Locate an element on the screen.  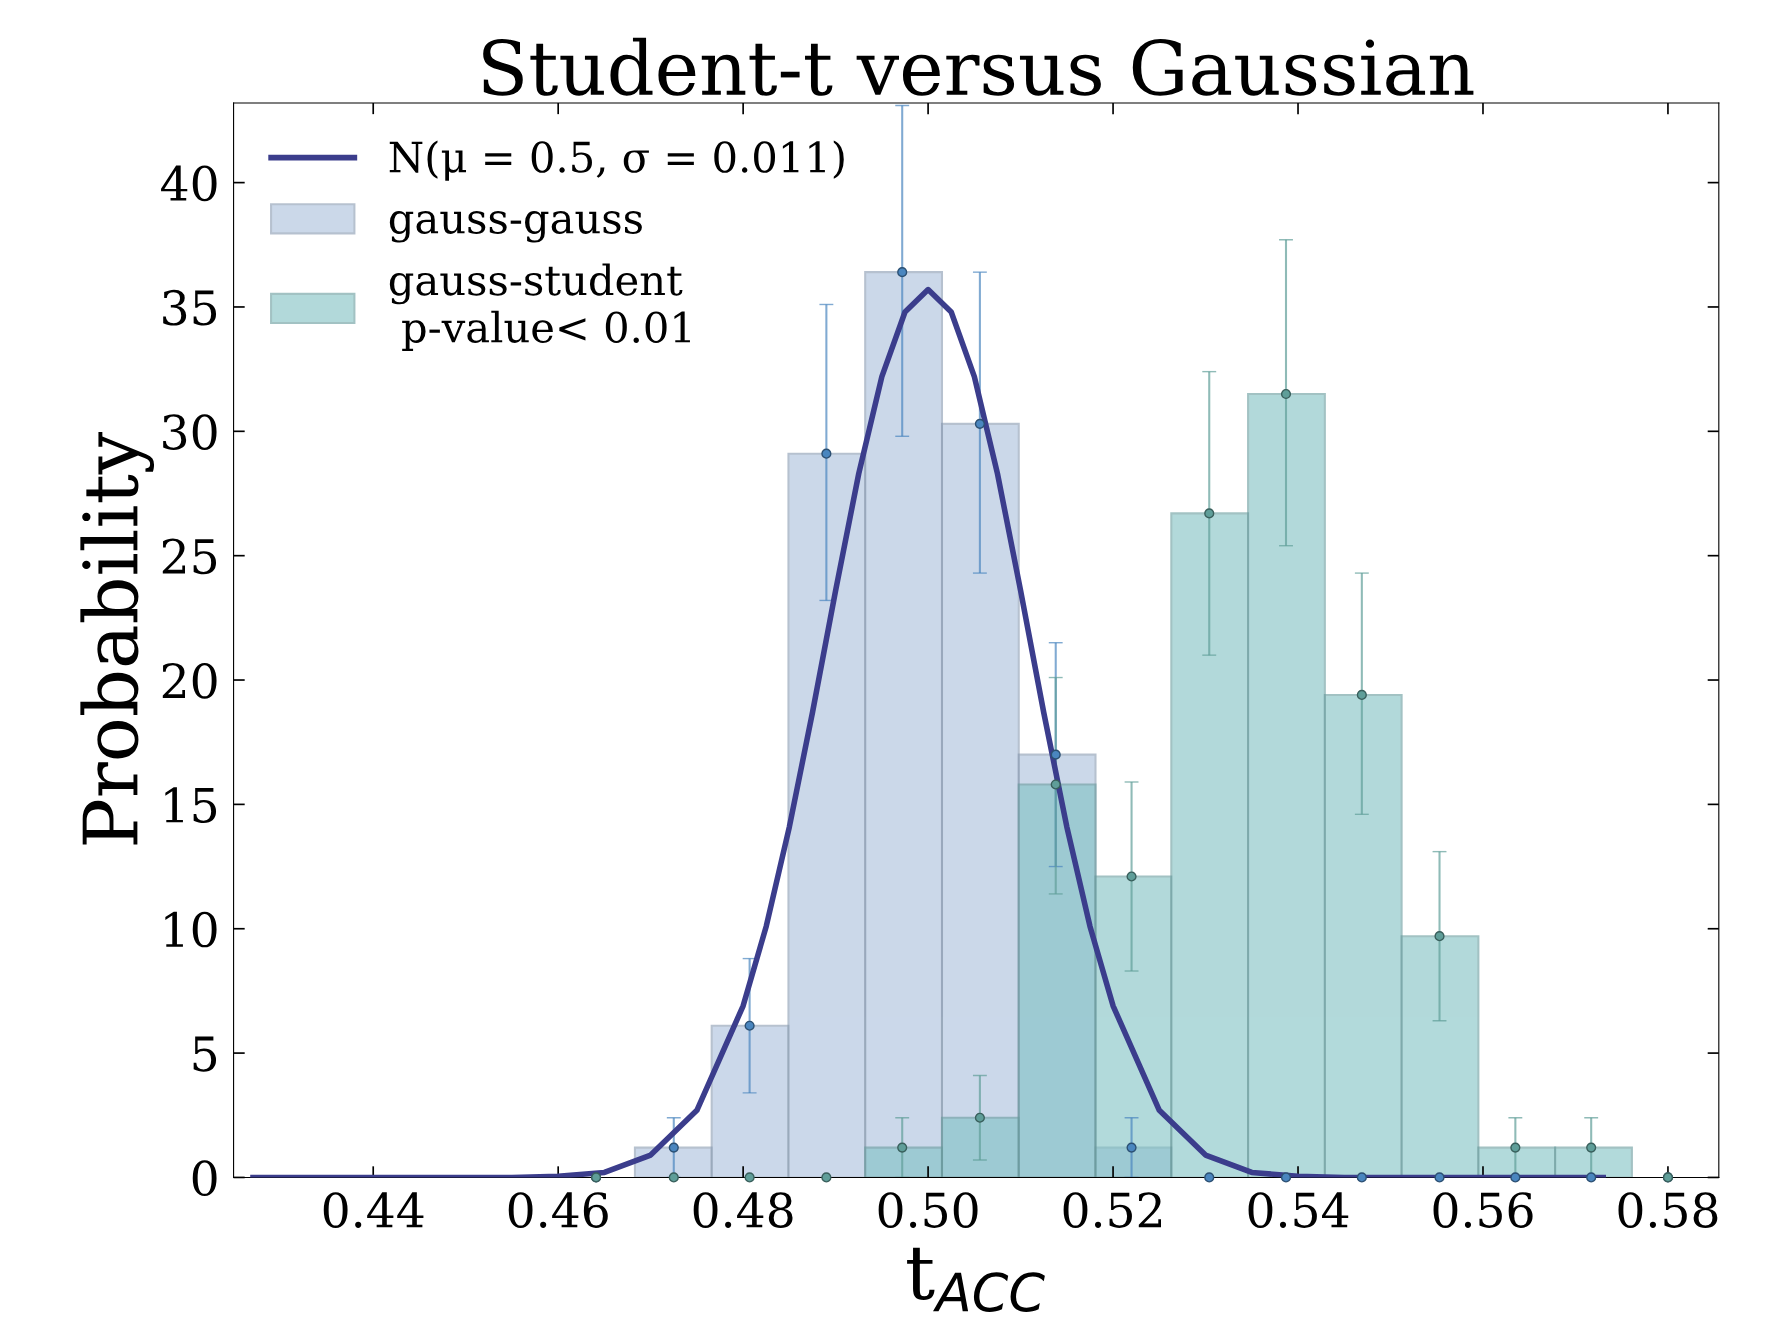
y-axis-title: Probability is located at coordinates (117, 638).